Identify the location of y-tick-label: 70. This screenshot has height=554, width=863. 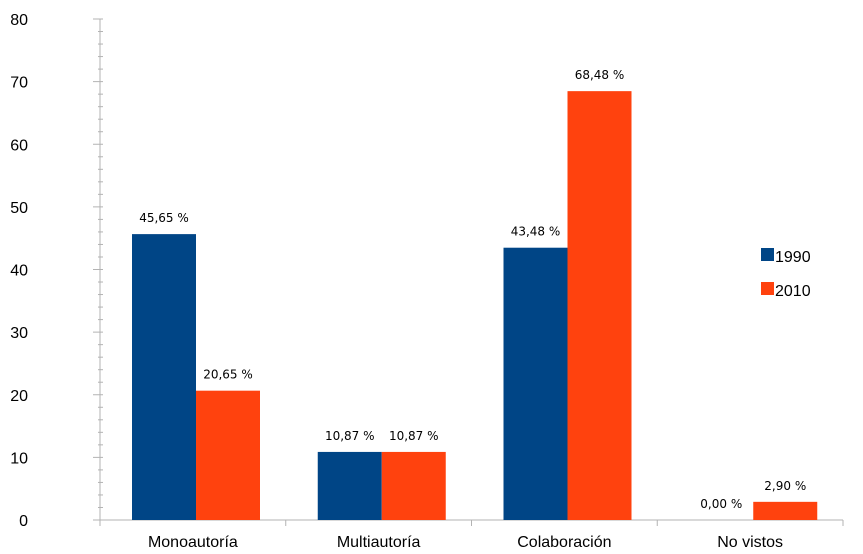
(19, 83).